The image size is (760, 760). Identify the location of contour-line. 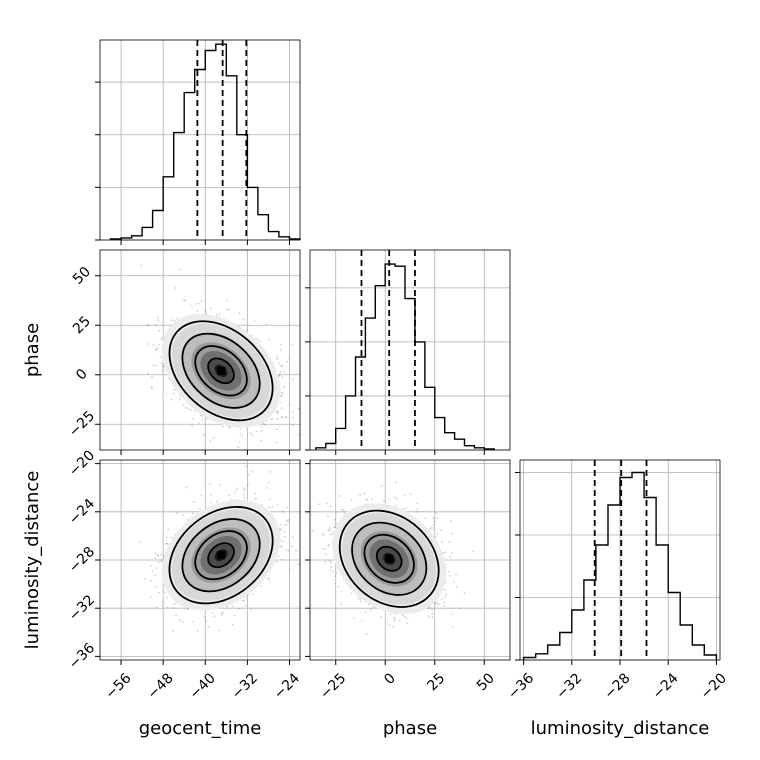
(221, 371).